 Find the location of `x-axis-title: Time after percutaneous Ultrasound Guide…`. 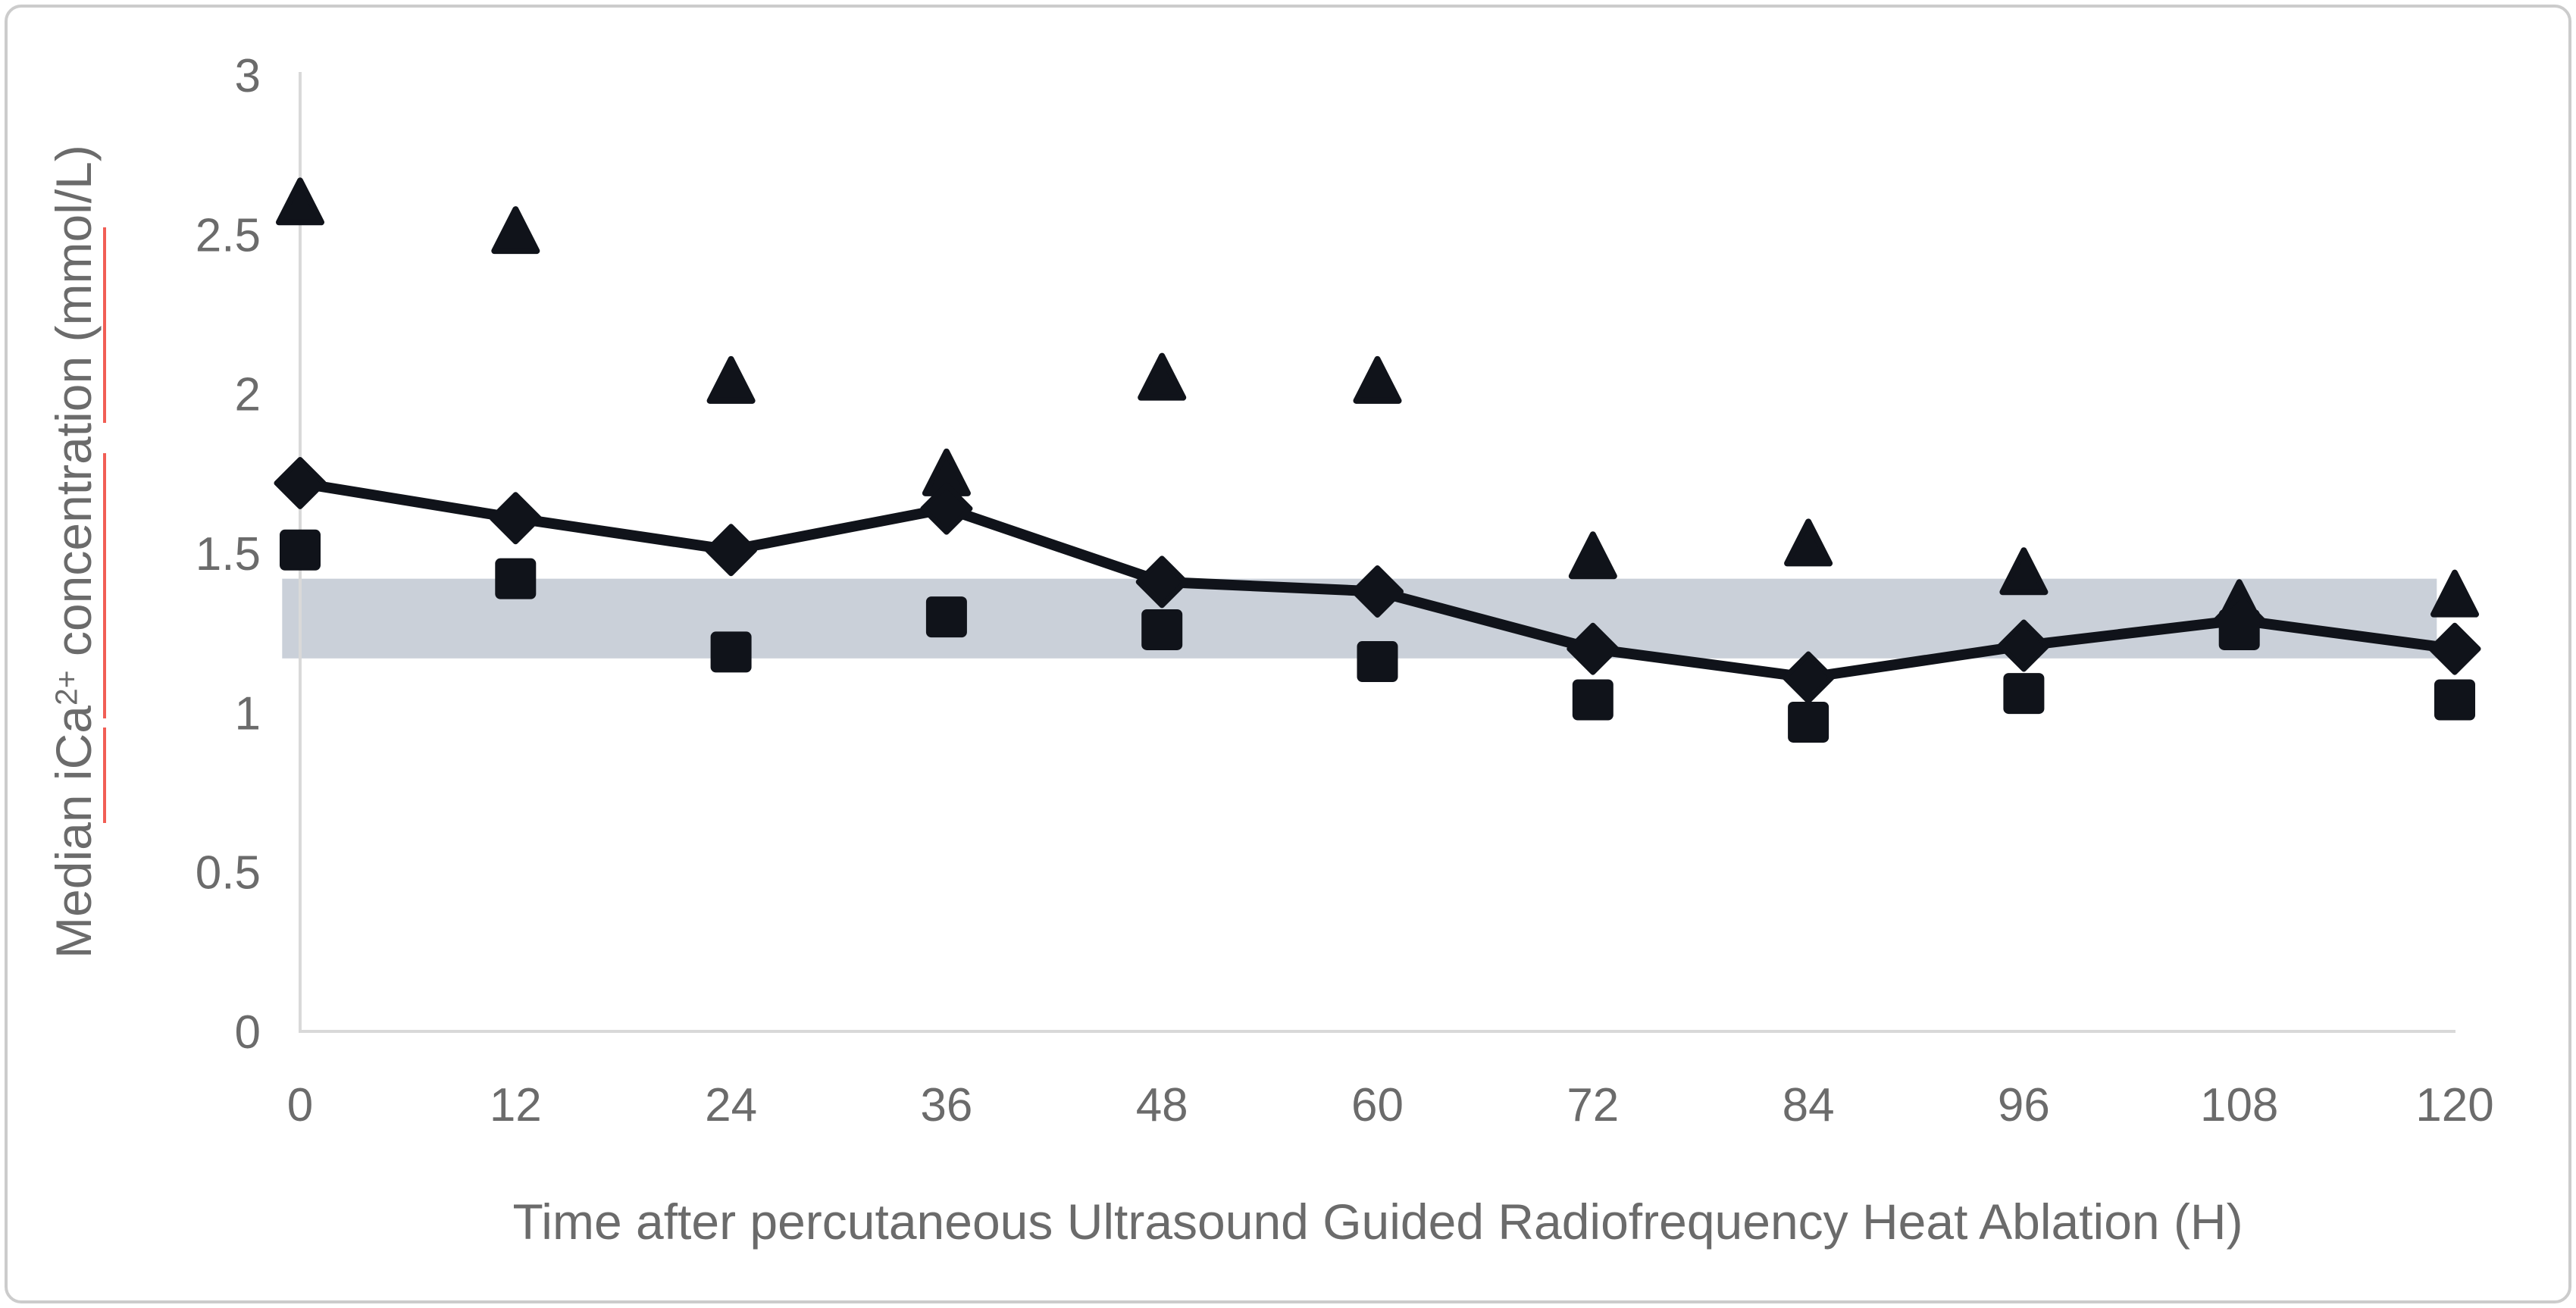

x-axis-title: Time after percutaneous Ultrasound Guide… is located at coordinates (1378, 1222).